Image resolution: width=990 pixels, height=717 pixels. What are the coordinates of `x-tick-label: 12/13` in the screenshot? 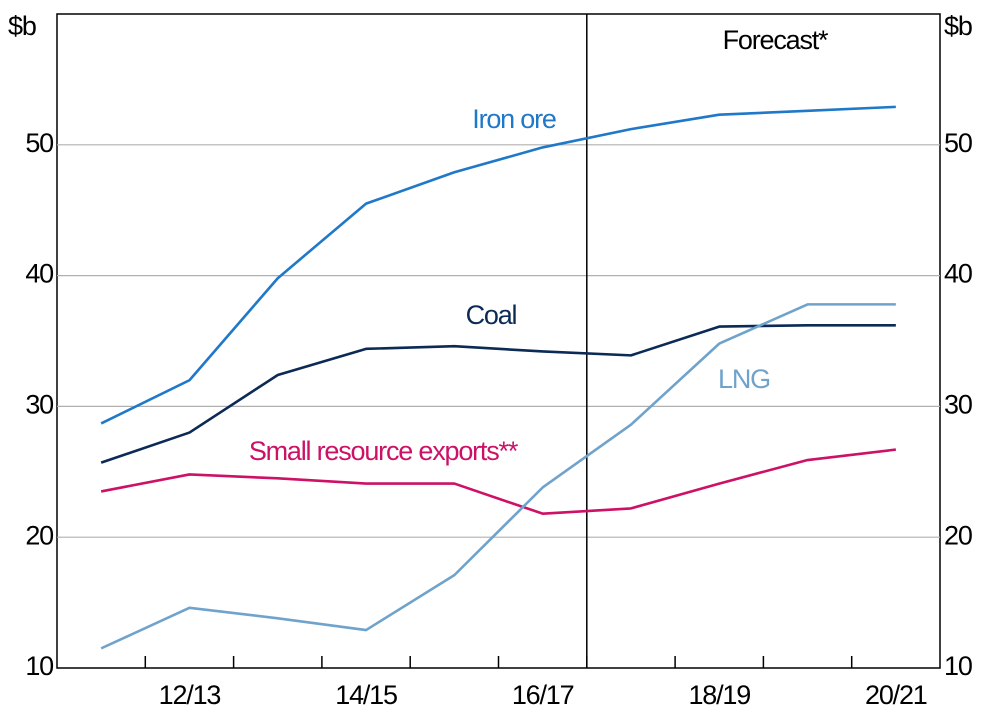 It's located at (190, 695).